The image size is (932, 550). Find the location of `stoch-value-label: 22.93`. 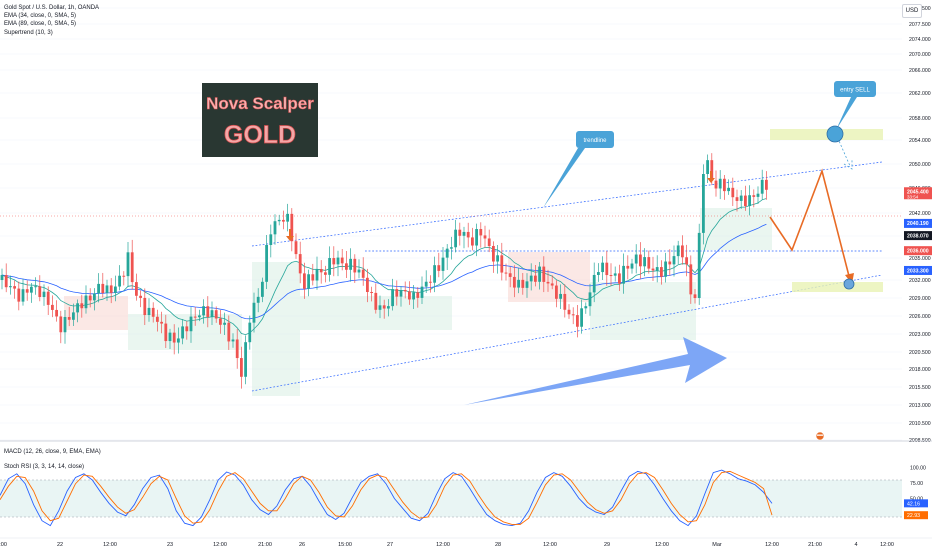

stoch-value-label: 22.93 is located at coordinates (913, 516).